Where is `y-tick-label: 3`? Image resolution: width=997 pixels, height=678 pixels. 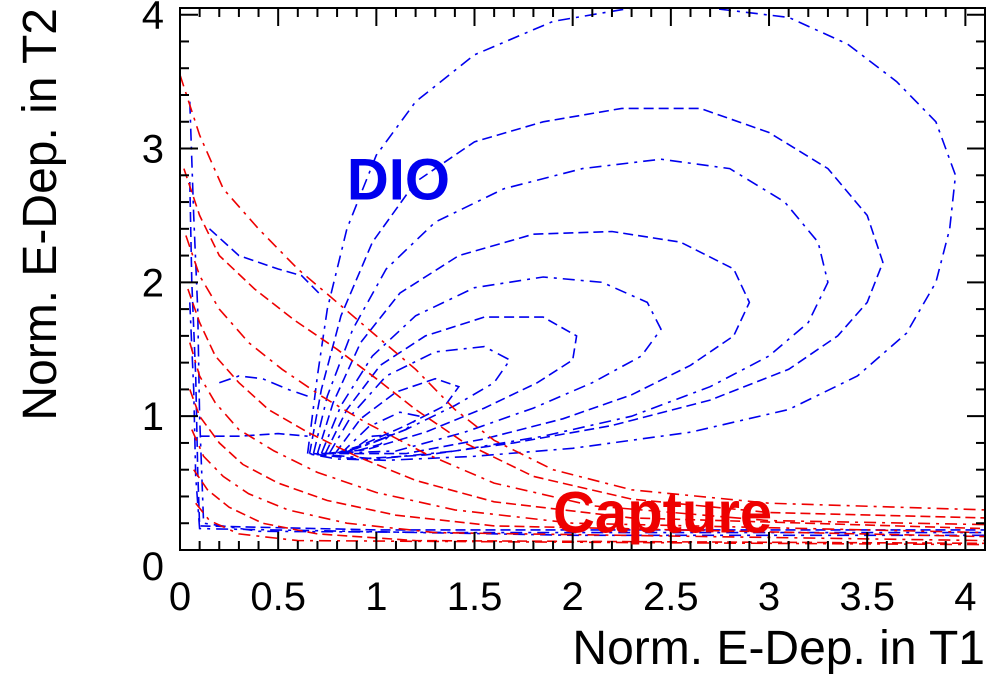
y-tick-label: 3 is located at coordinates (153, 150).